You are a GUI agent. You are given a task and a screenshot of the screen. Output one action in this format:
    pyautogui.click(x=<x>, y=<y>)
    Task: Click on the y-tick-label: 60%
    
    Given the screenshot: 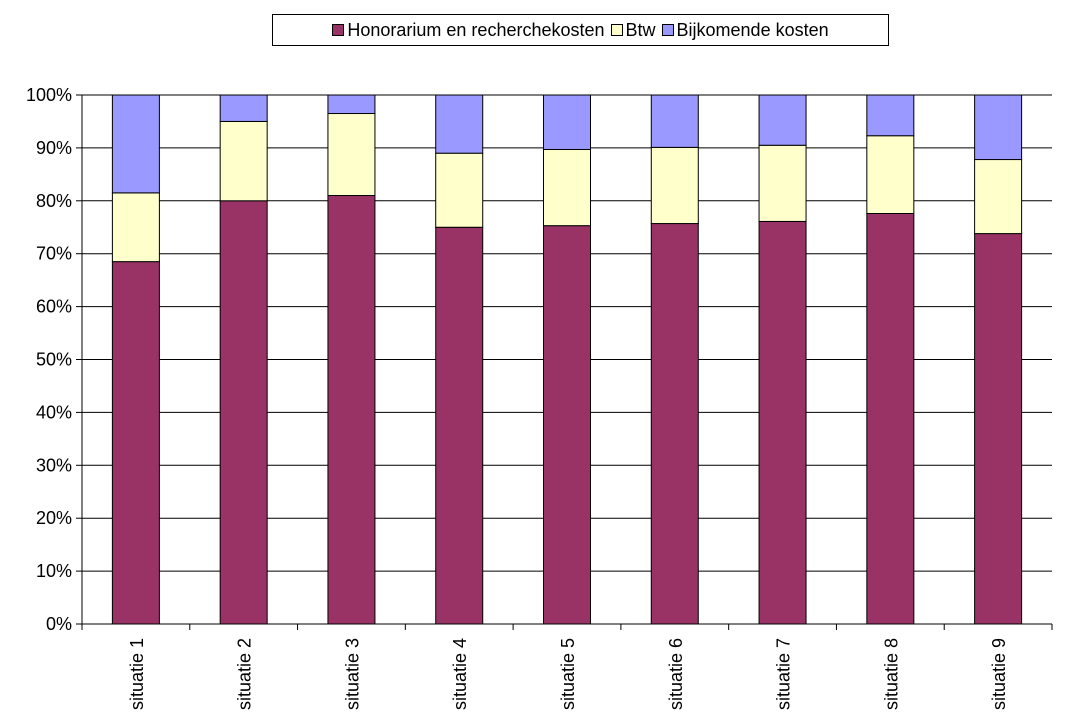 What is the action you would take?
    pyautogui.click(x=54, y=307)
    